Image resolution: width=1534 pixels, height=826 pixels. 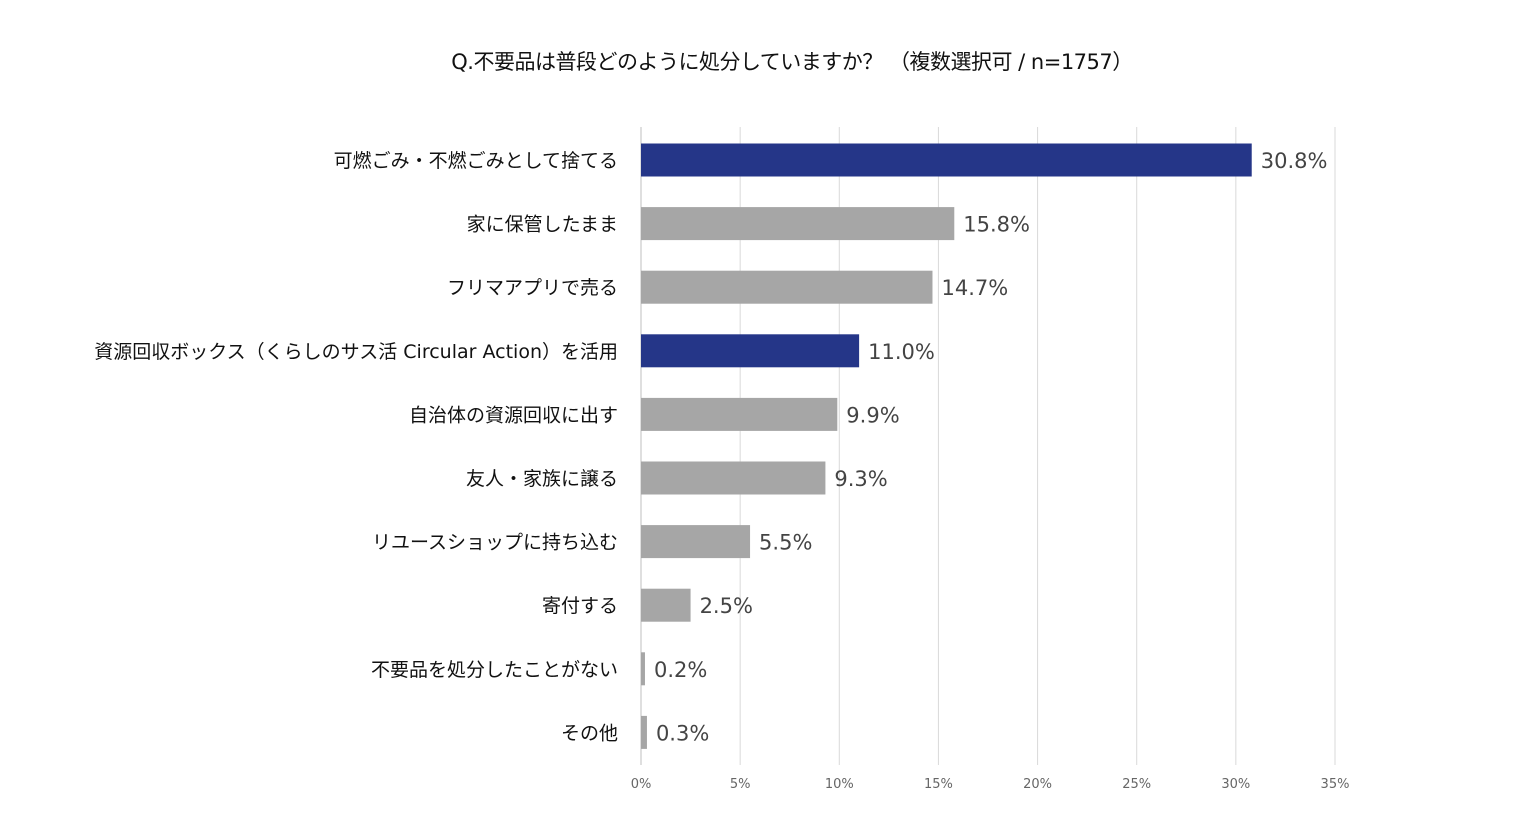 I want to click on data-label: 30.8%, so click(x=1294, y=161).